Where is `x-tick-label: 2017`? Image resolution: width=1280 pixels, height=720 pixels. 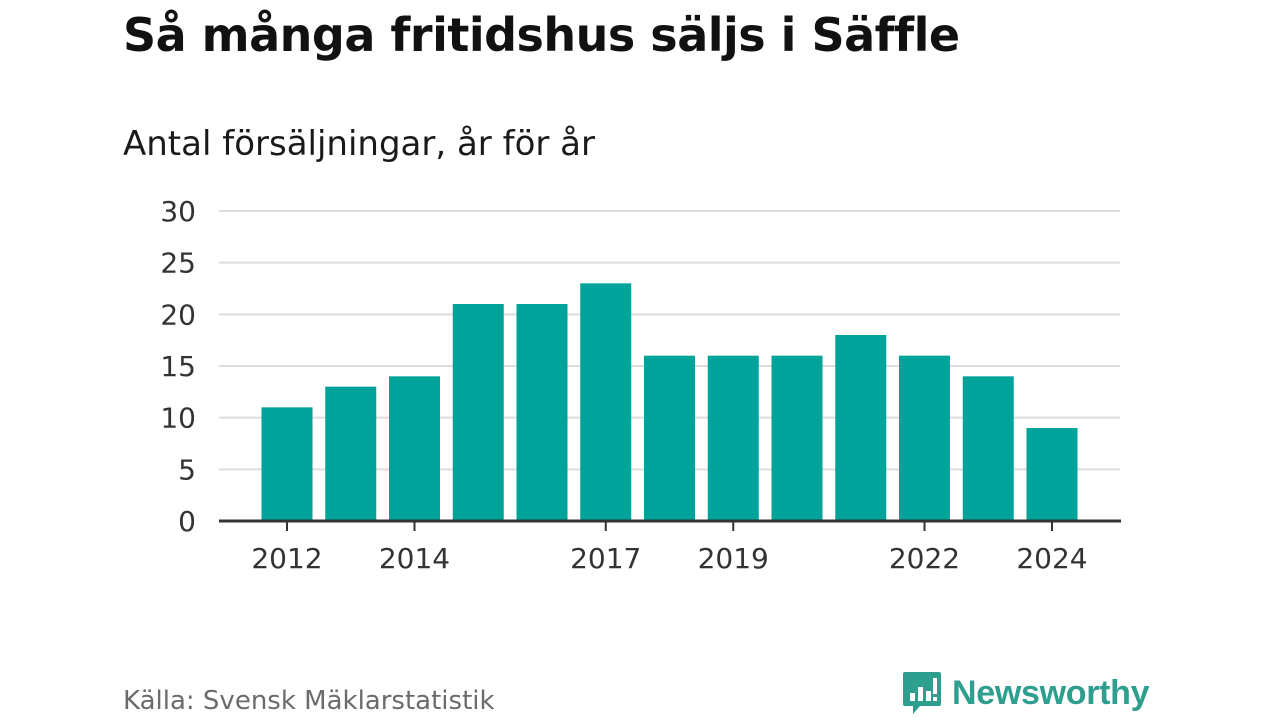
x-tick-label: 2017 is located at coordinates (605, 558).